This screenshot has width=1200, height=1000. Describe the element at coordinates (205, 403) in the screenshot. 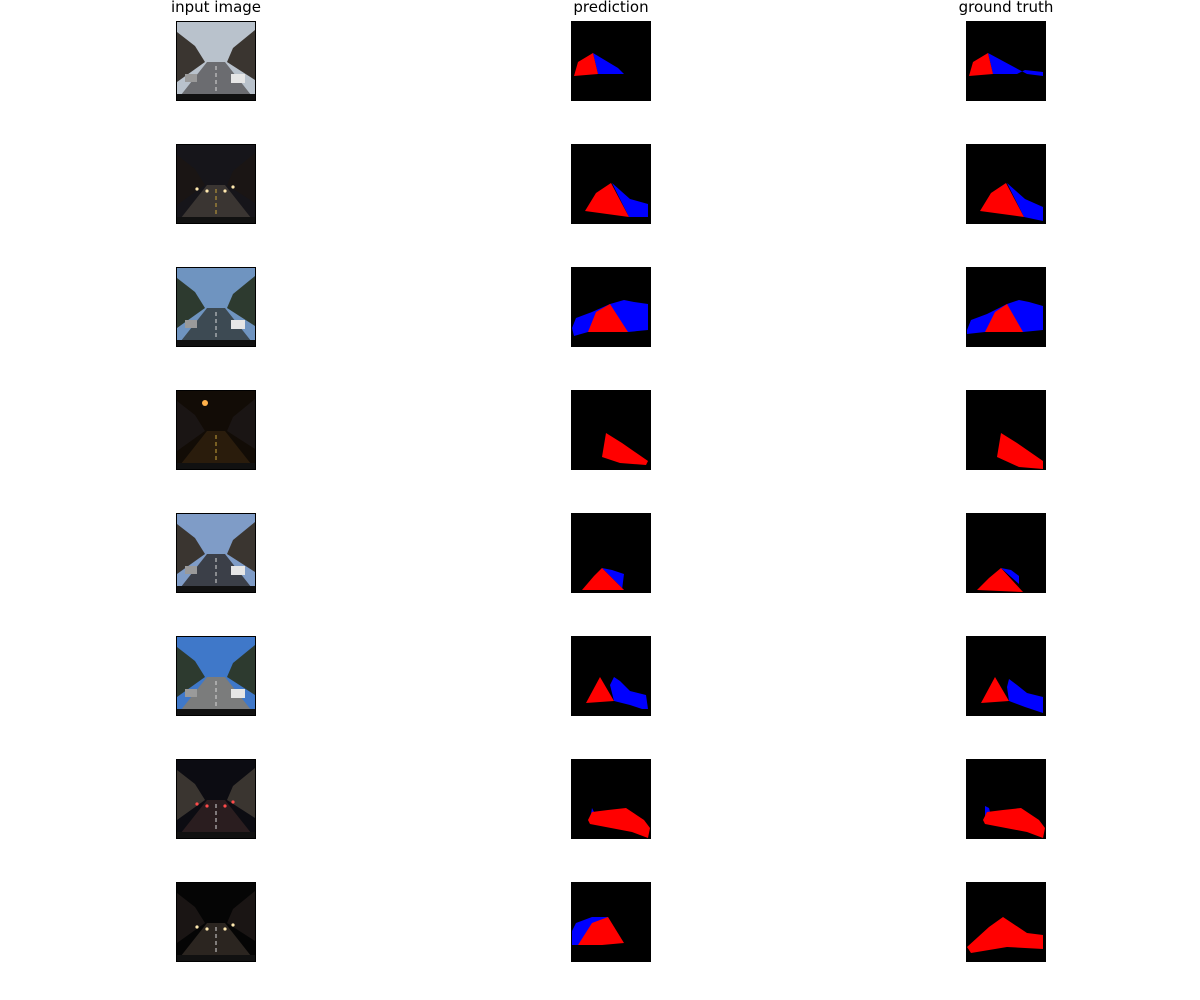

I see `street-lamp` at that location.